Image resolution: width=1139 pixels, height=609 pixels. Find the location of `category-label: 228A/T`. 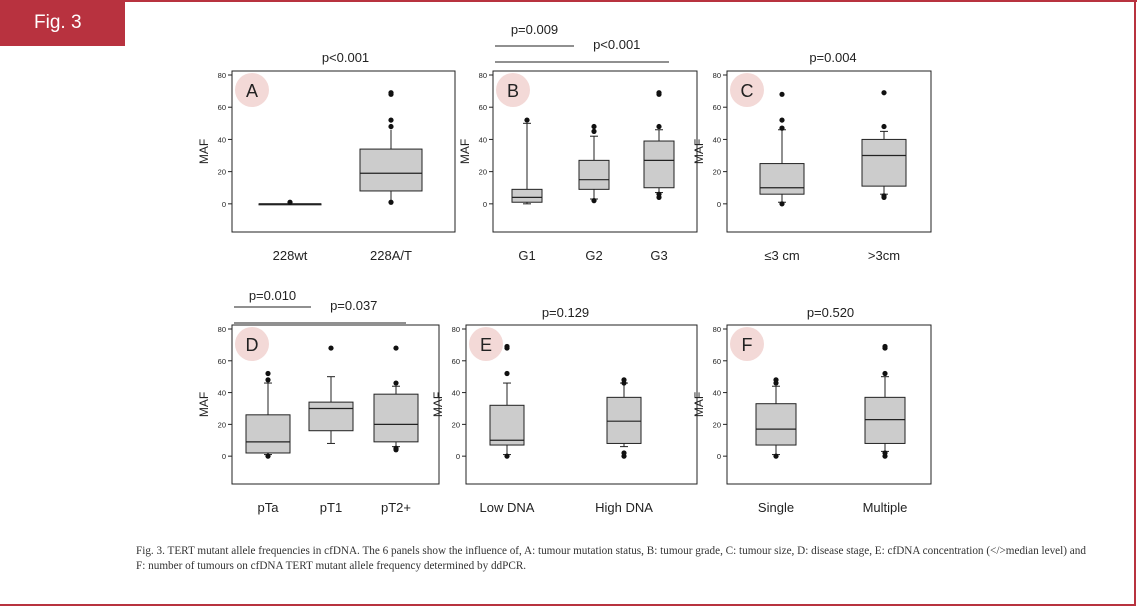

category-label: 228A/T is located at coordinates (391, 255).